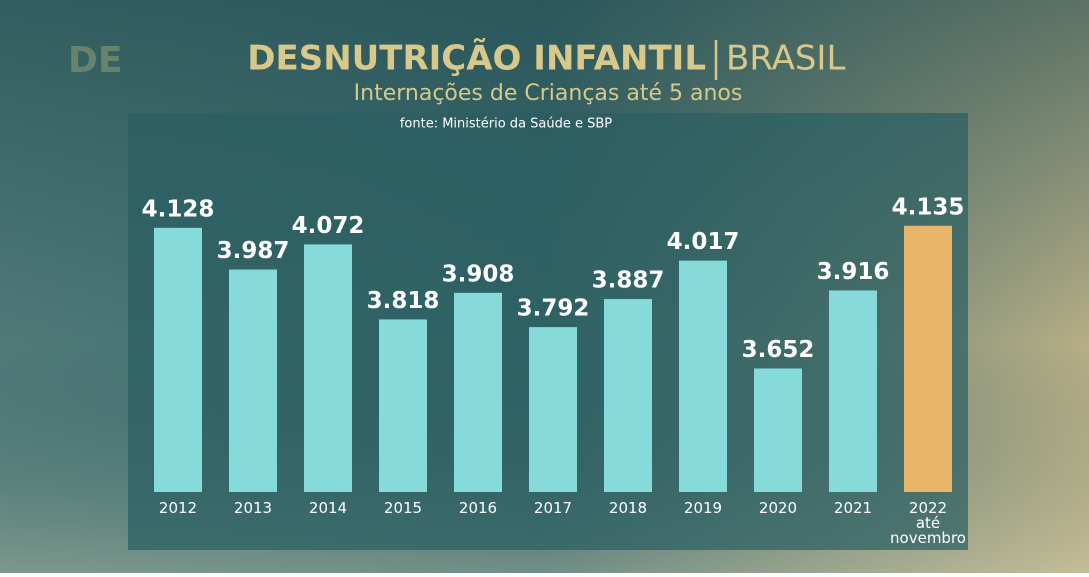 Image resolution: width=1089 pixels, height=577 pixels. What do you see at coordinates (778, 508) in the screenshot?
I see `x-tick-label: 2020` at bounding box center [778, 508].